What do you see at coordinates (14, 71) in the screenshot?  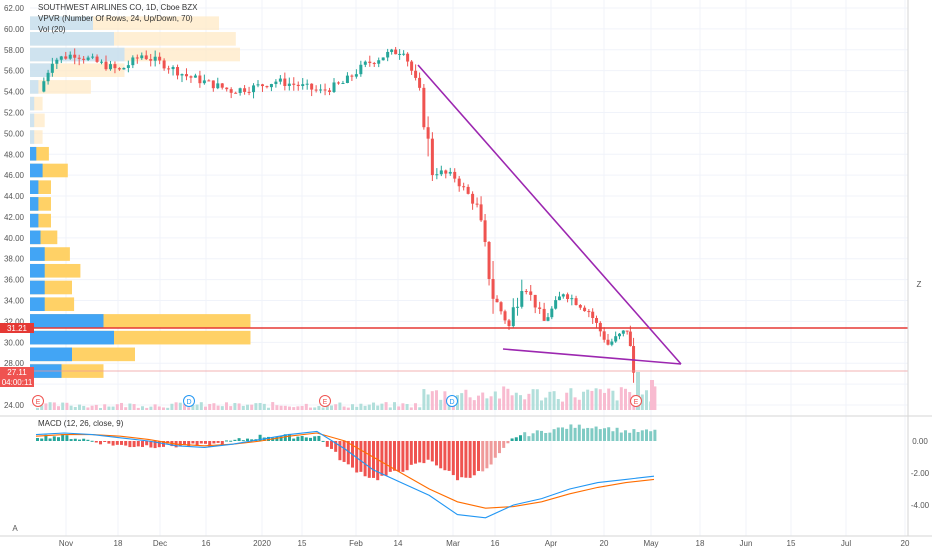 I see `price-tick-label: 56.00` at bounding box center [14, 71].